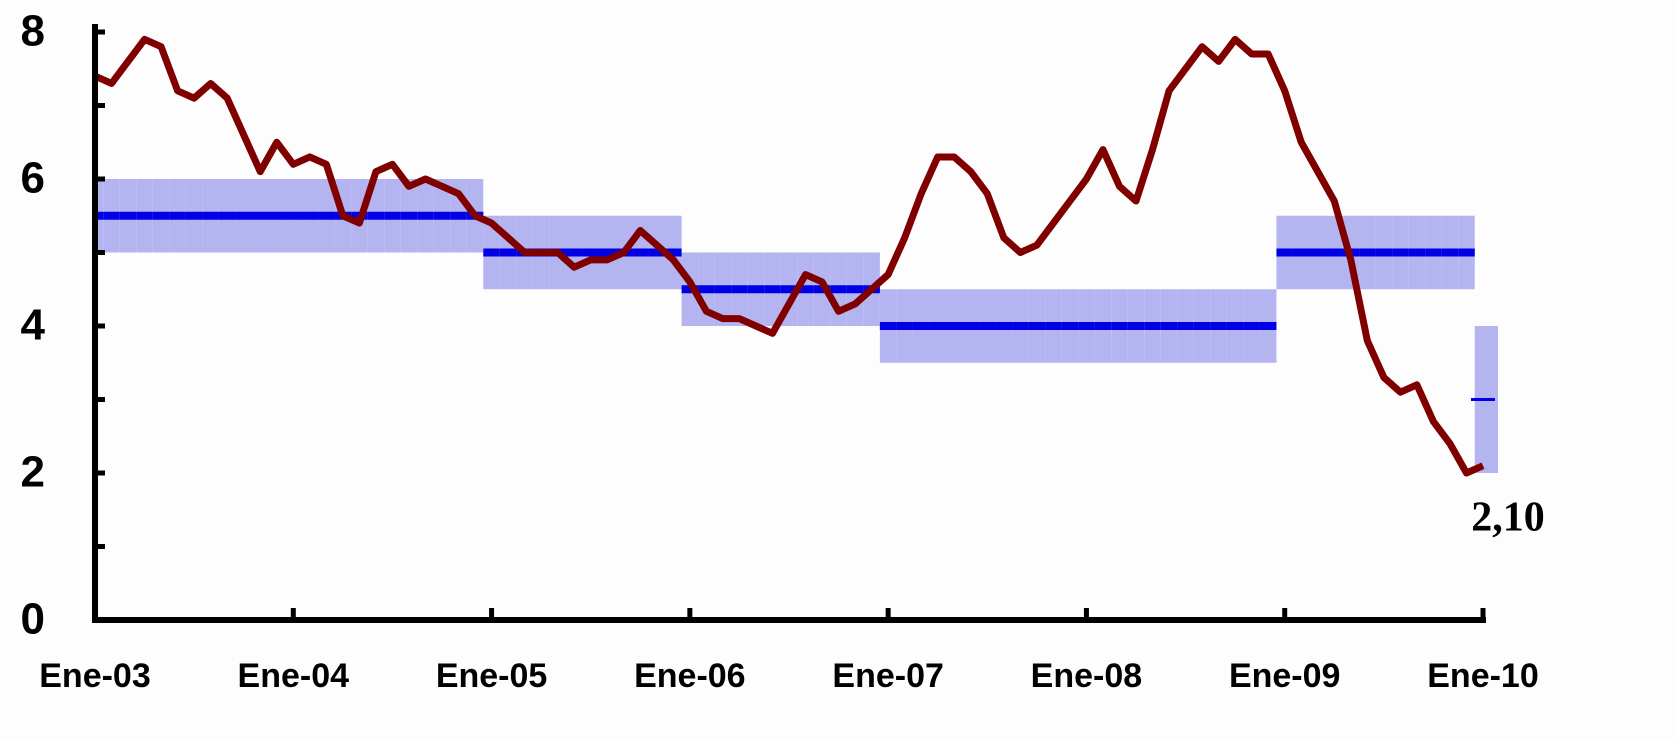  Describe the element at coordinates (33, 619) in the screenshot. I see `y-tick-label: 0` at that location.